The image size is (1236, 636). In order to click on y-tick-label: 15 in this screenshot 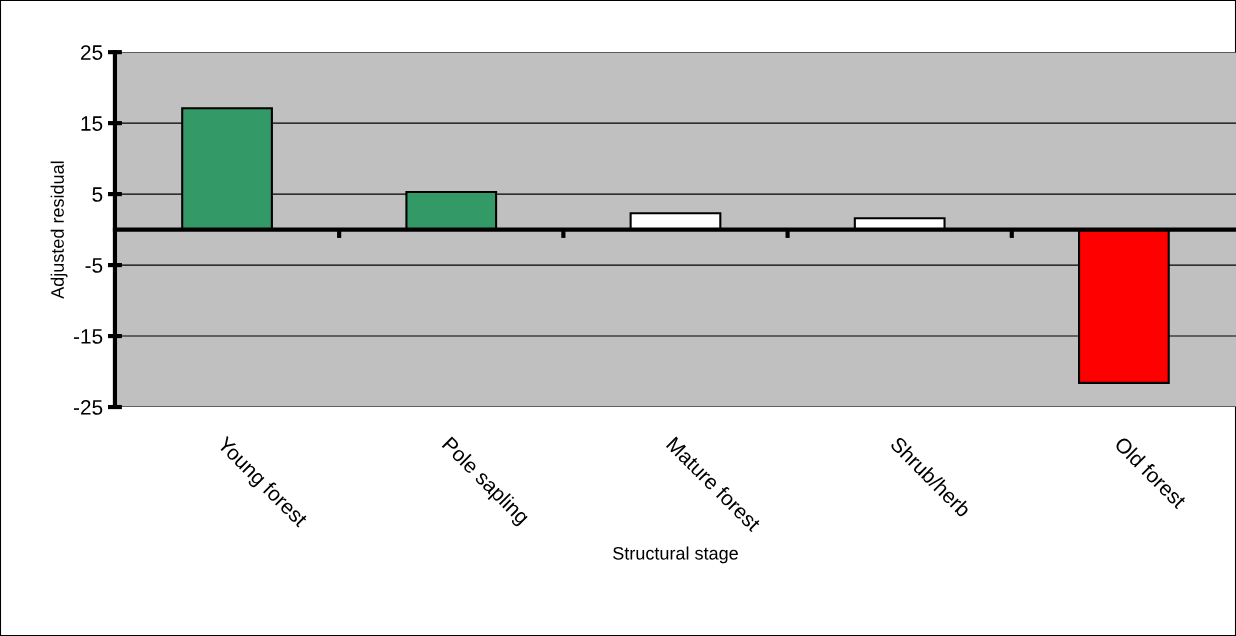, I will do `click(92, 123)`.